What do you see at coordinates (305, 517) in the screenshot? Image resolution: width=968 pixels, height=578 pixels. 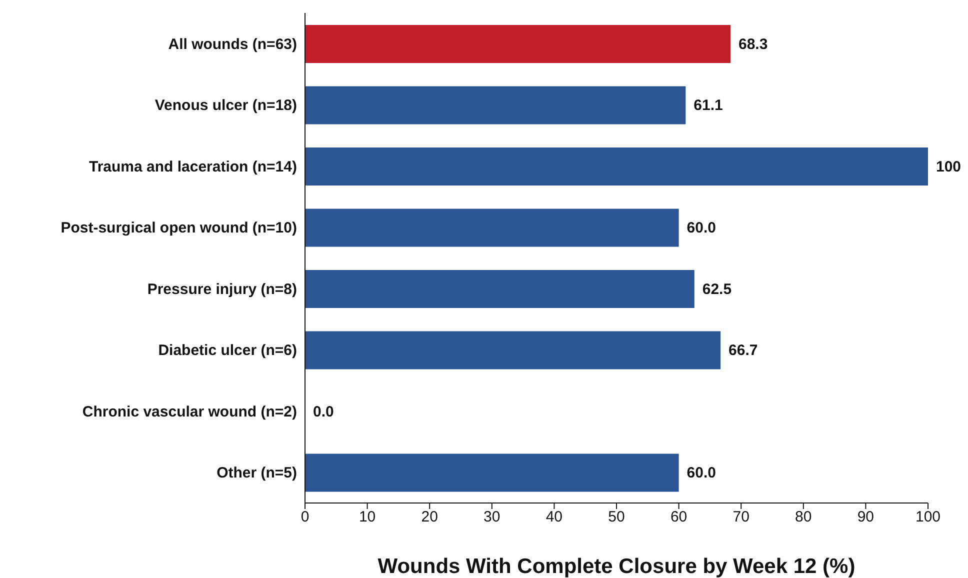 I see `x-tick-label: 0` at bounding box center [305, 517].